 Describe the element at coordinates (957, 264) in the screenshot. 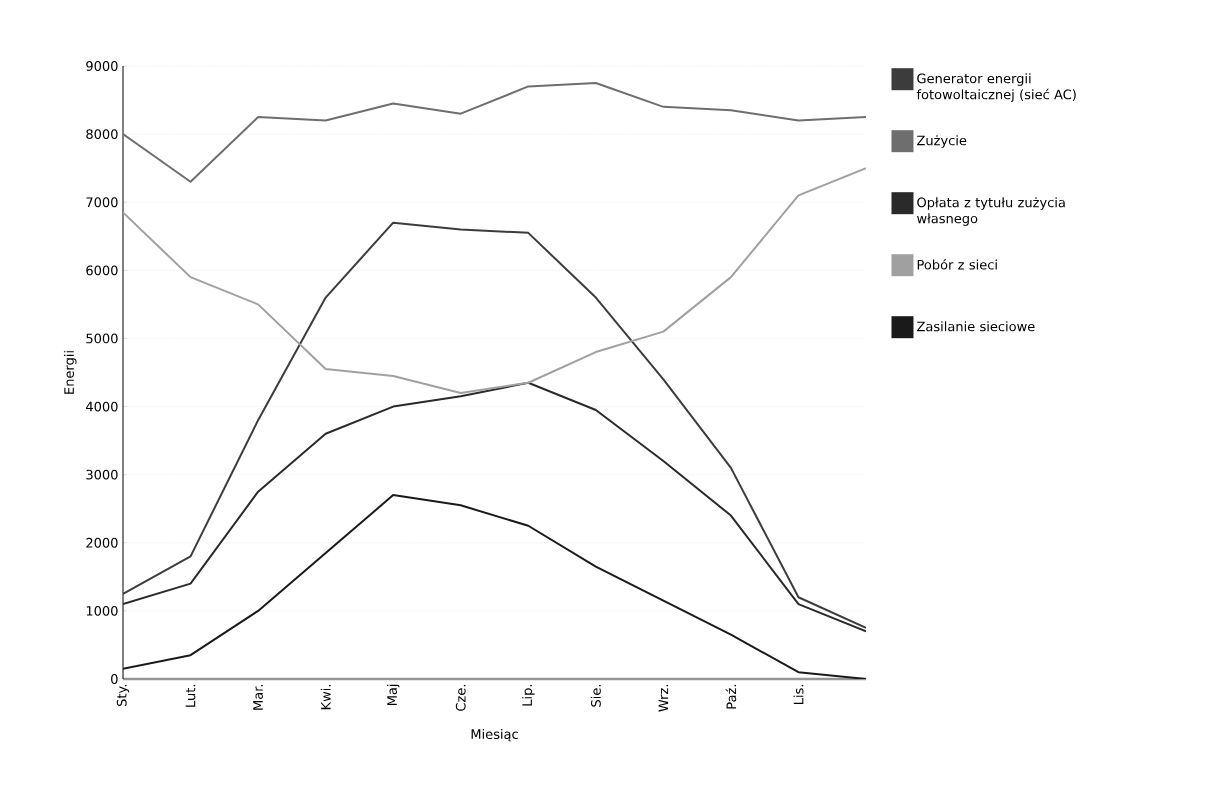

I see `legend-label: Pobór z sieci` at that location.